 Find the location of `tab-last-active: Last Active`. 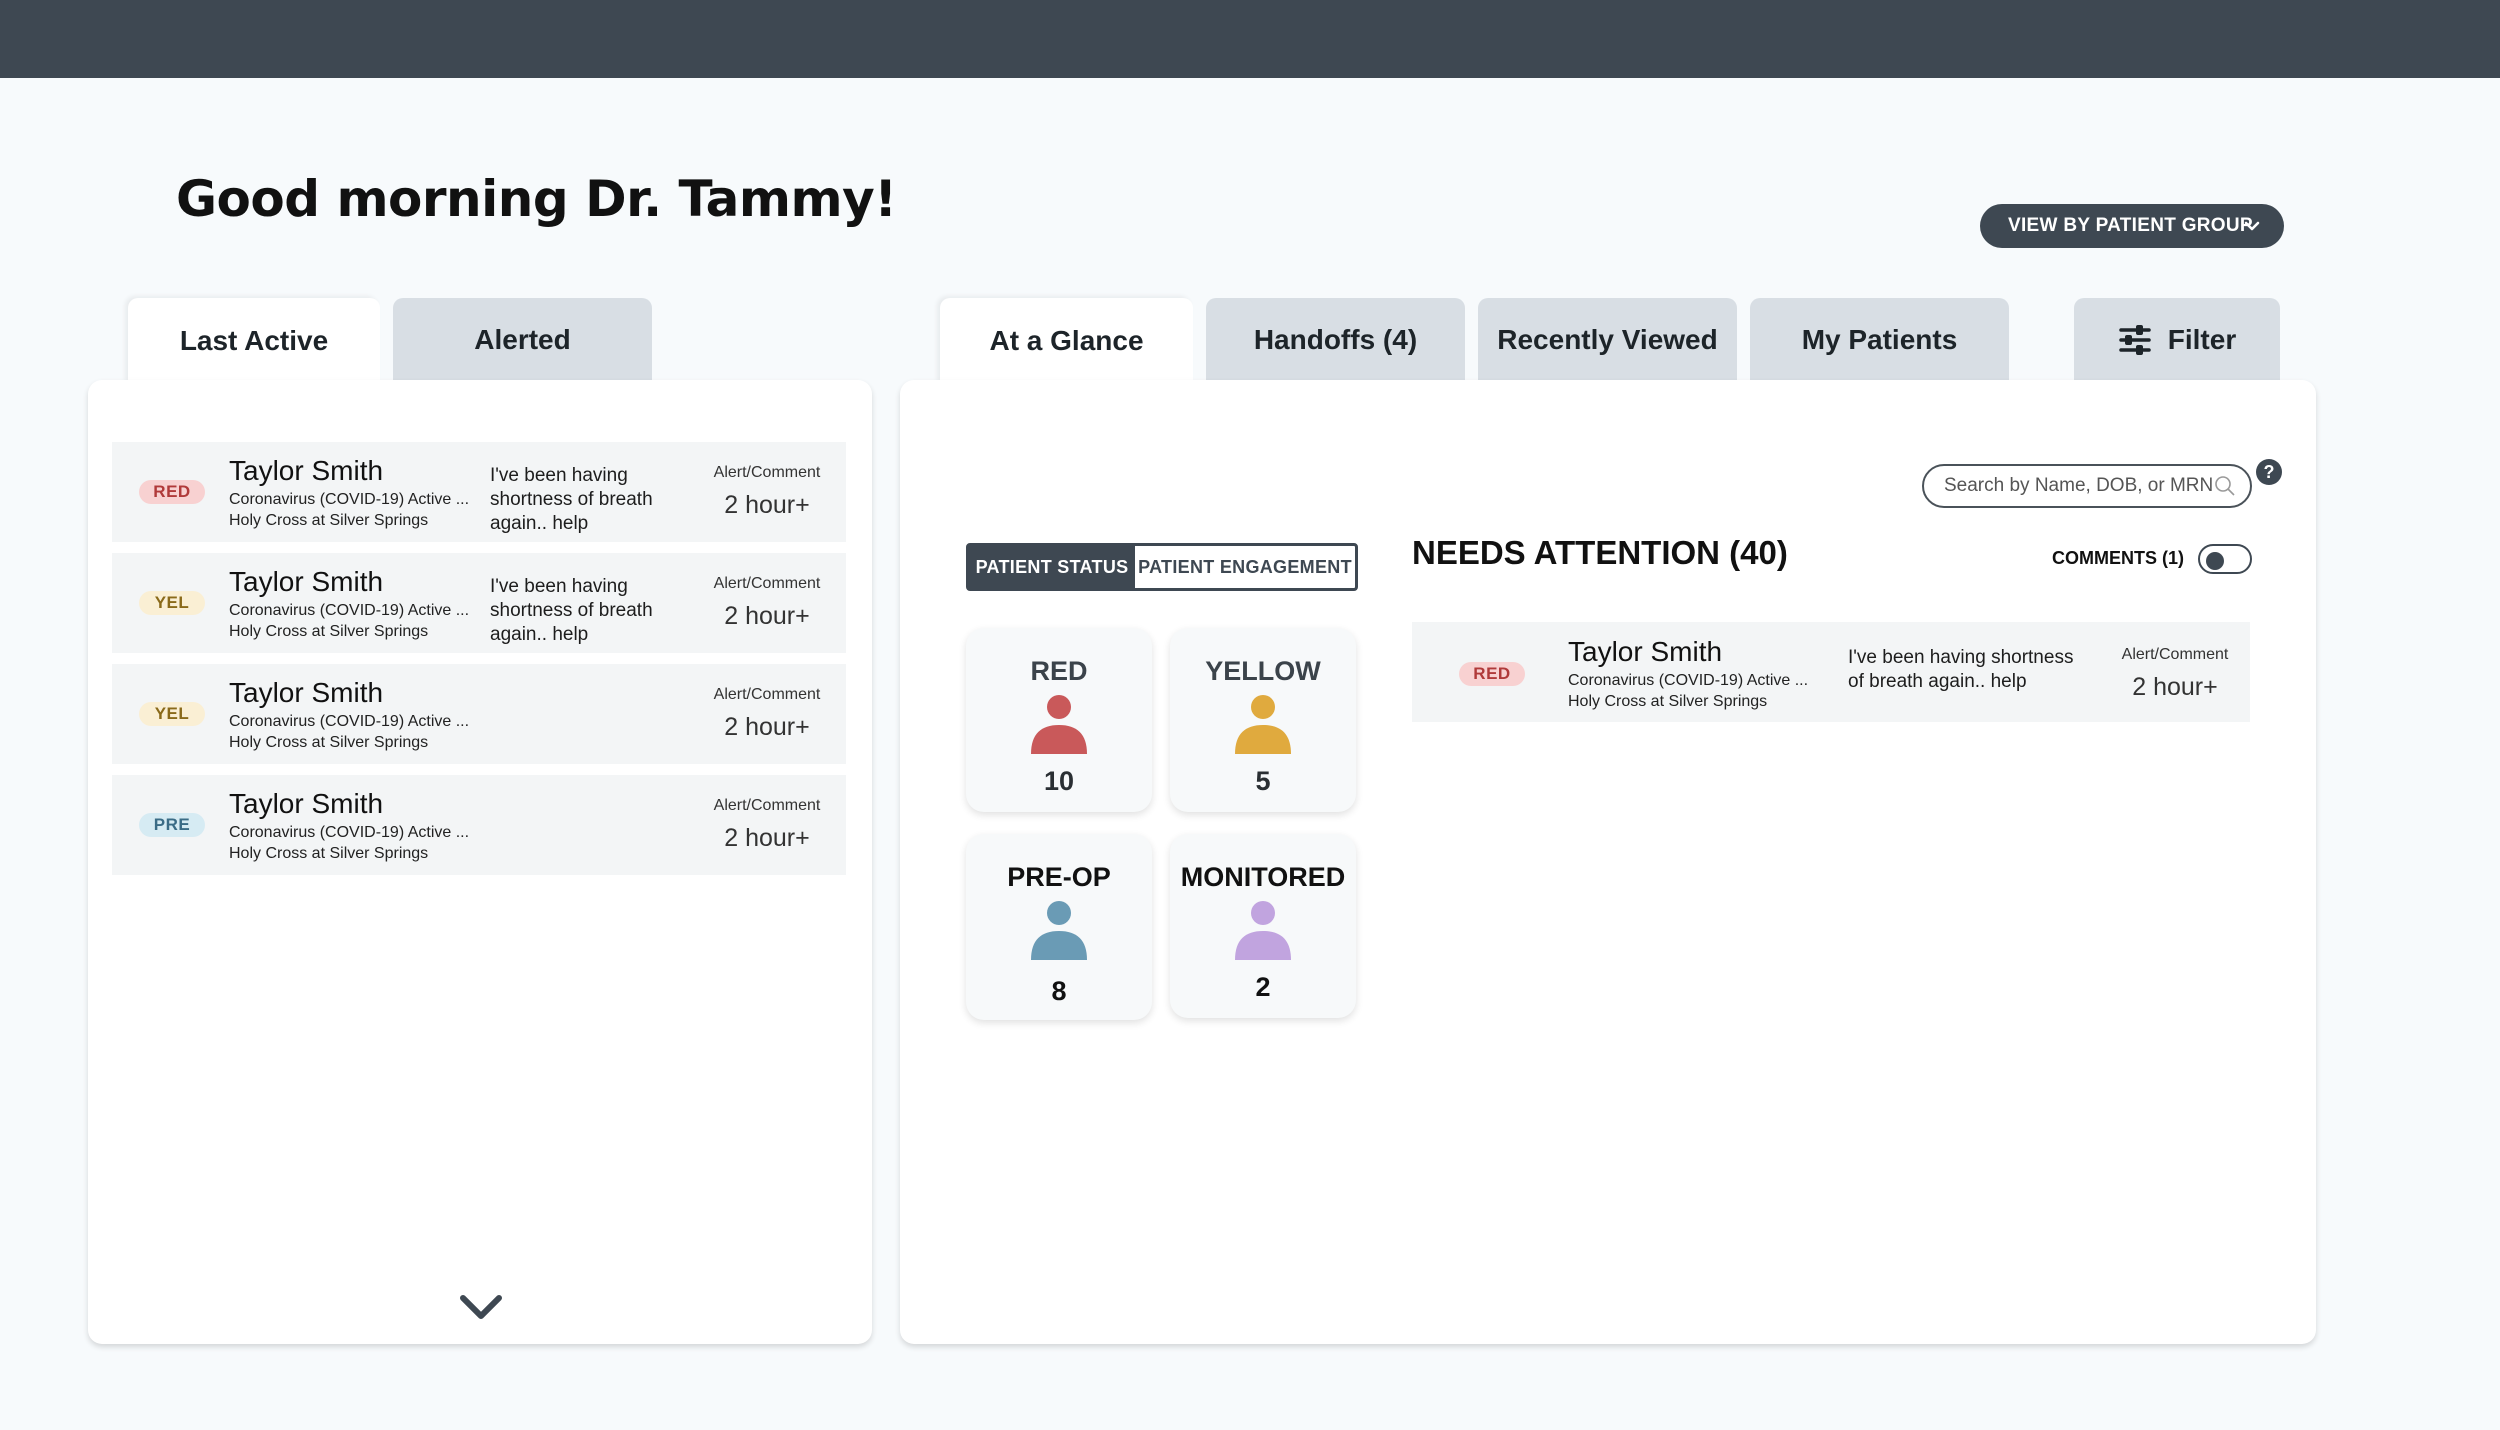

tab-last-active: Last Active is located at coordinates (254, 341).